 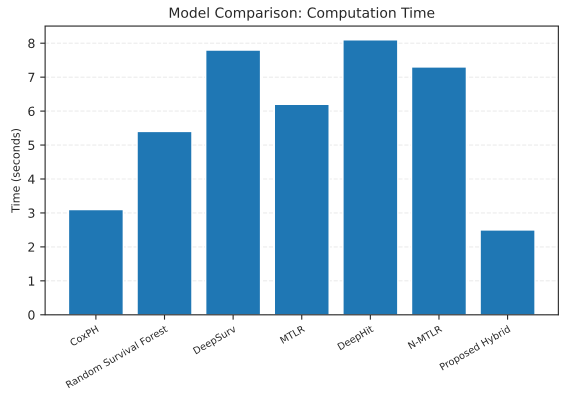 I want to click on chart-title: Model Comparison: Computation Time, so click(x=302, y=14).